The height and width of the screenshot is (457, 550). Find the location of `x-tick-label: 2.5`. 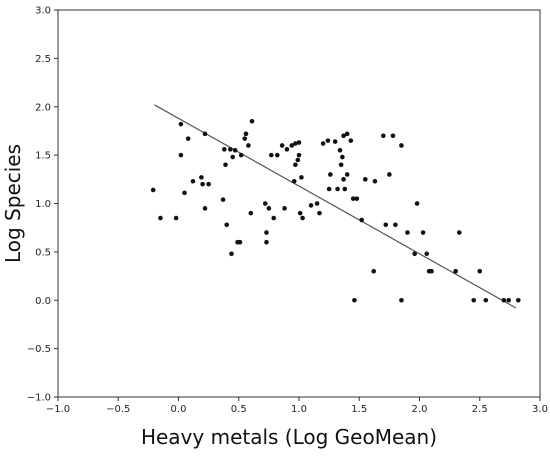

x-tick-label: 2.5 is located at coordinates (480, 409).